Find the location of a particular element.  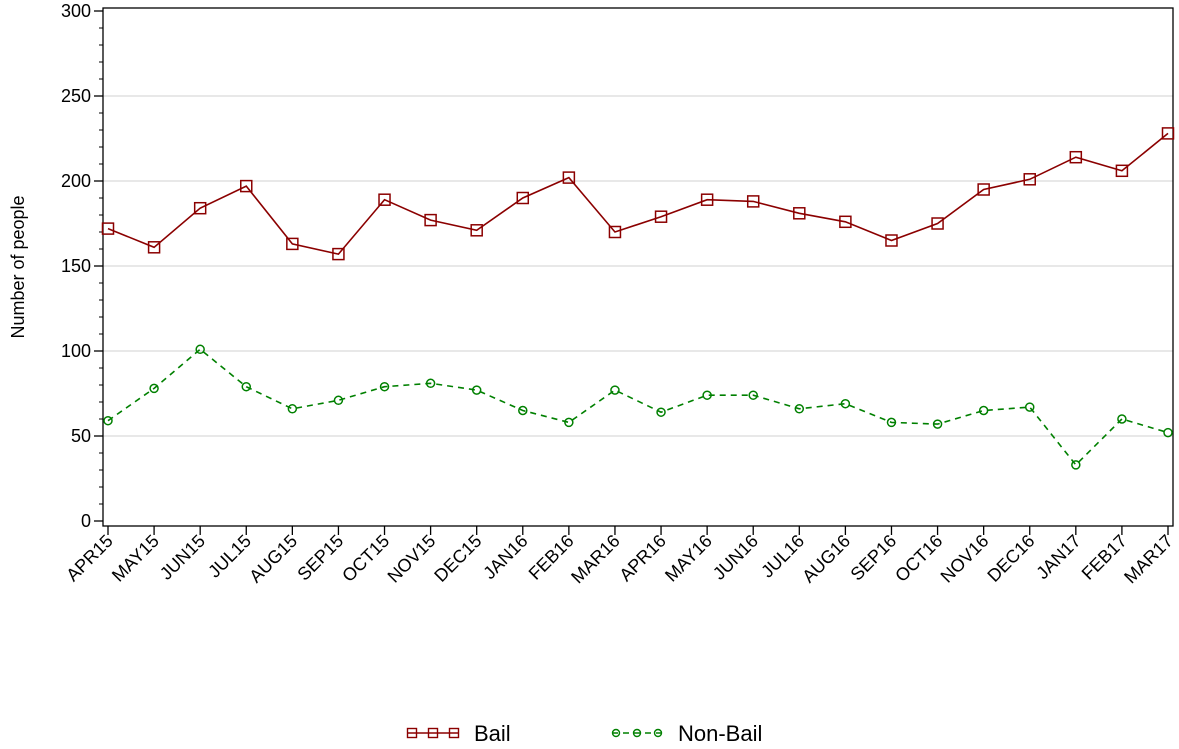

x-tick-label: AUG16 is located at coordinates (826, 559).